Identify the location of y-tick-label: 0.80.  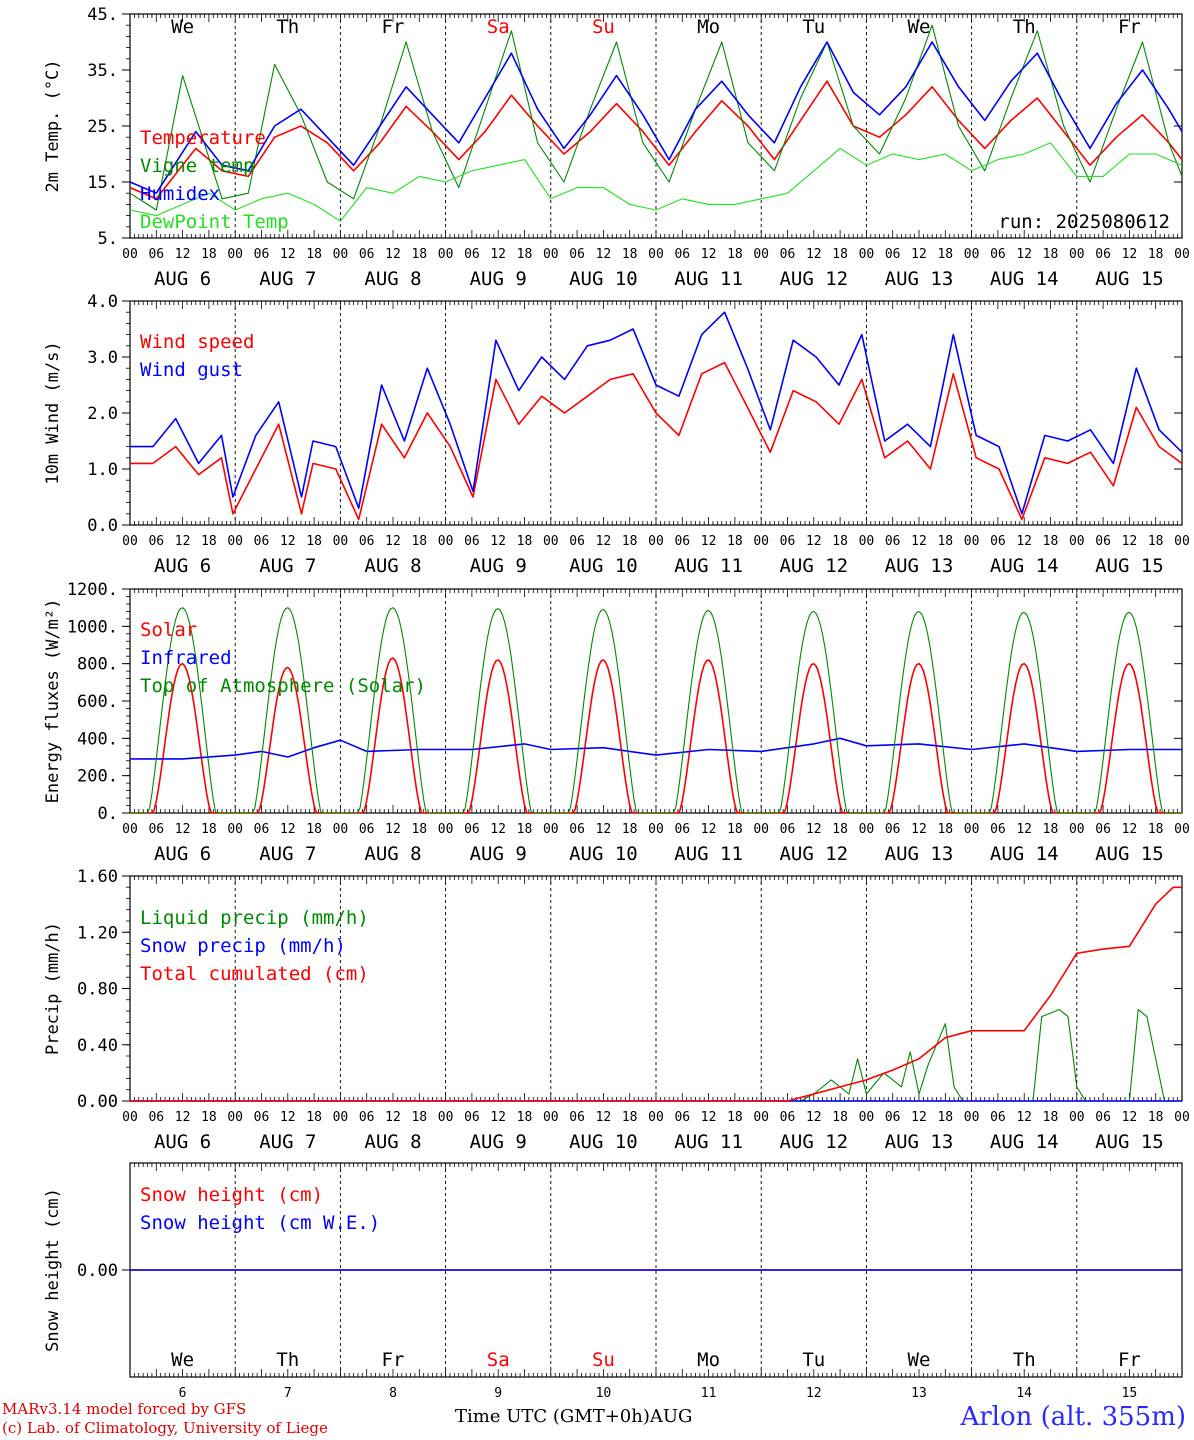
(97, 990).